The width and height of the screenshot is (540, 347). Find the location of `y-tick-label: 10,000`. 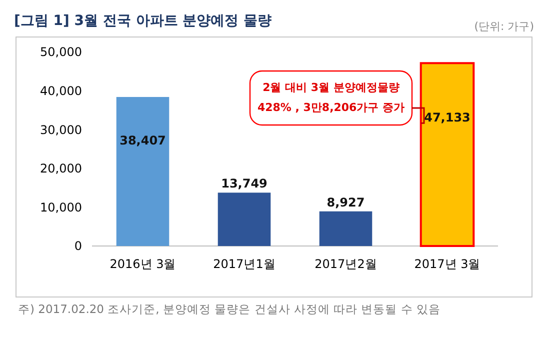

y-tick-label: 10,000 is located at coordinates (61, 207).